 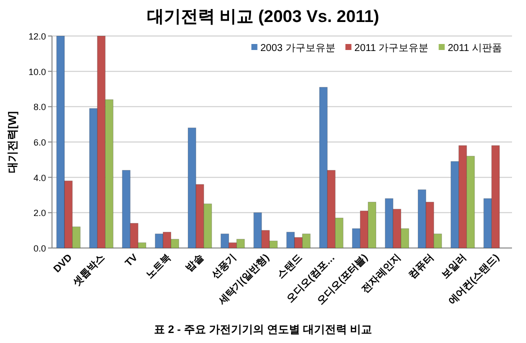 What do you see at coordinates (131, 261) in the screenshot?
I see `x-tick-label: TV` at bounding box center [131, 261].